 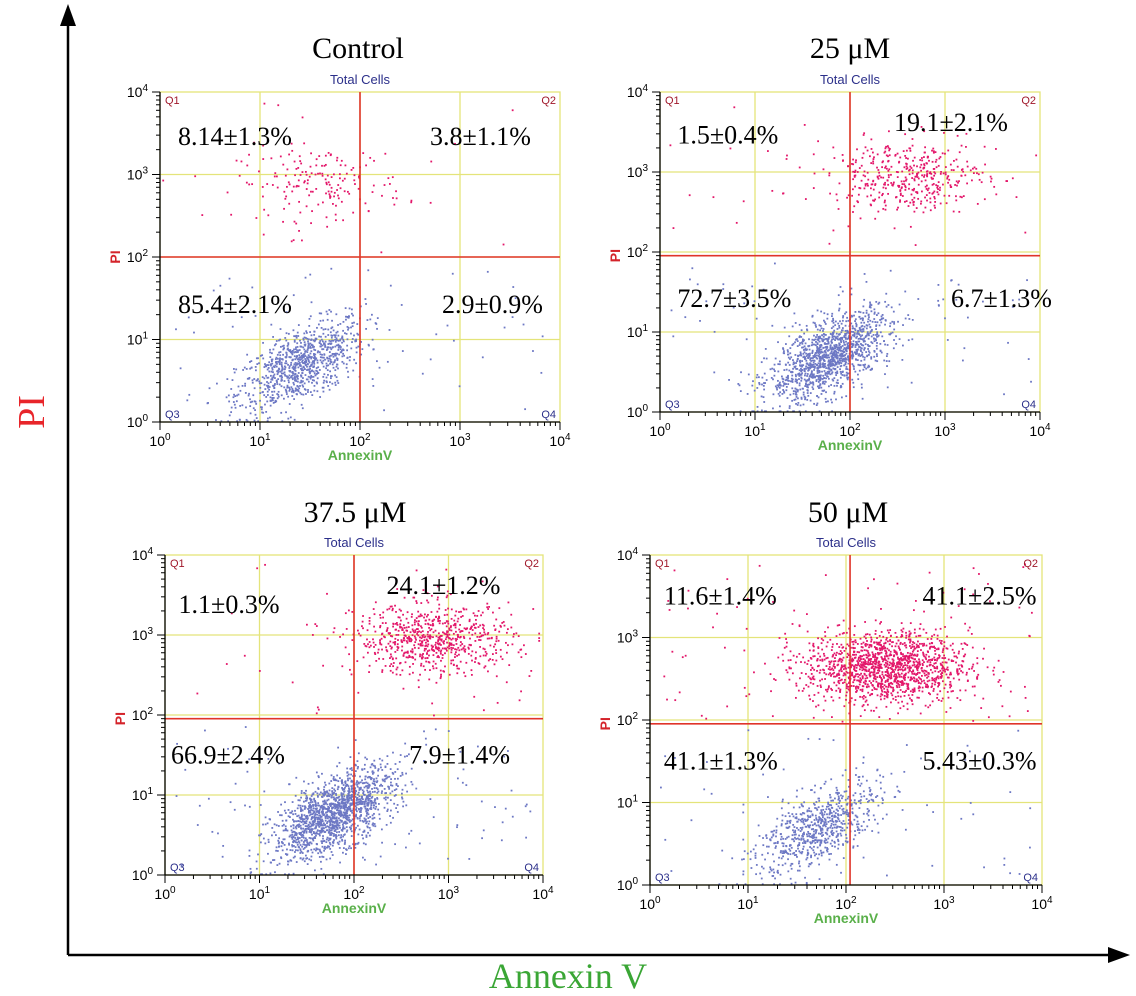 What do you see at coordinates (850, 79) in the screenshot?
I see `panel-subtitle: Total Cells` at bounding box center [850, 79].